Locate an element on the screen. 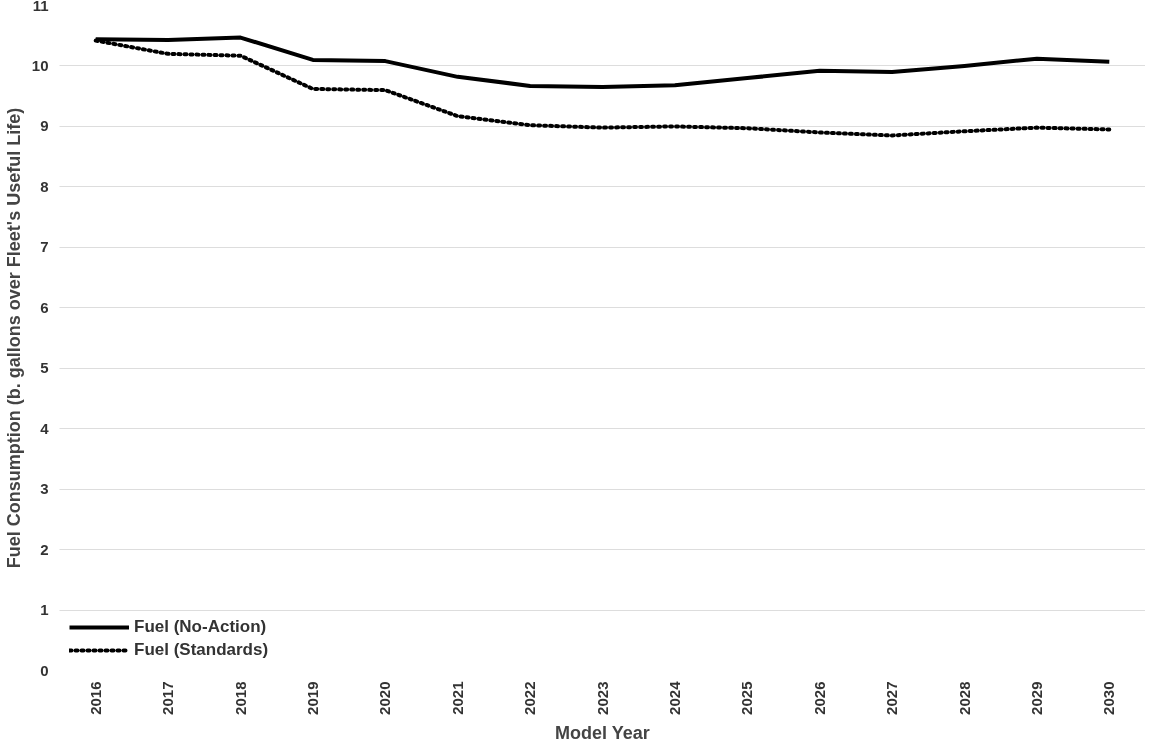 The height and width of the screenshot is (753, 1156). x-tick-label: 2017 is located at coordinates (168, 698).